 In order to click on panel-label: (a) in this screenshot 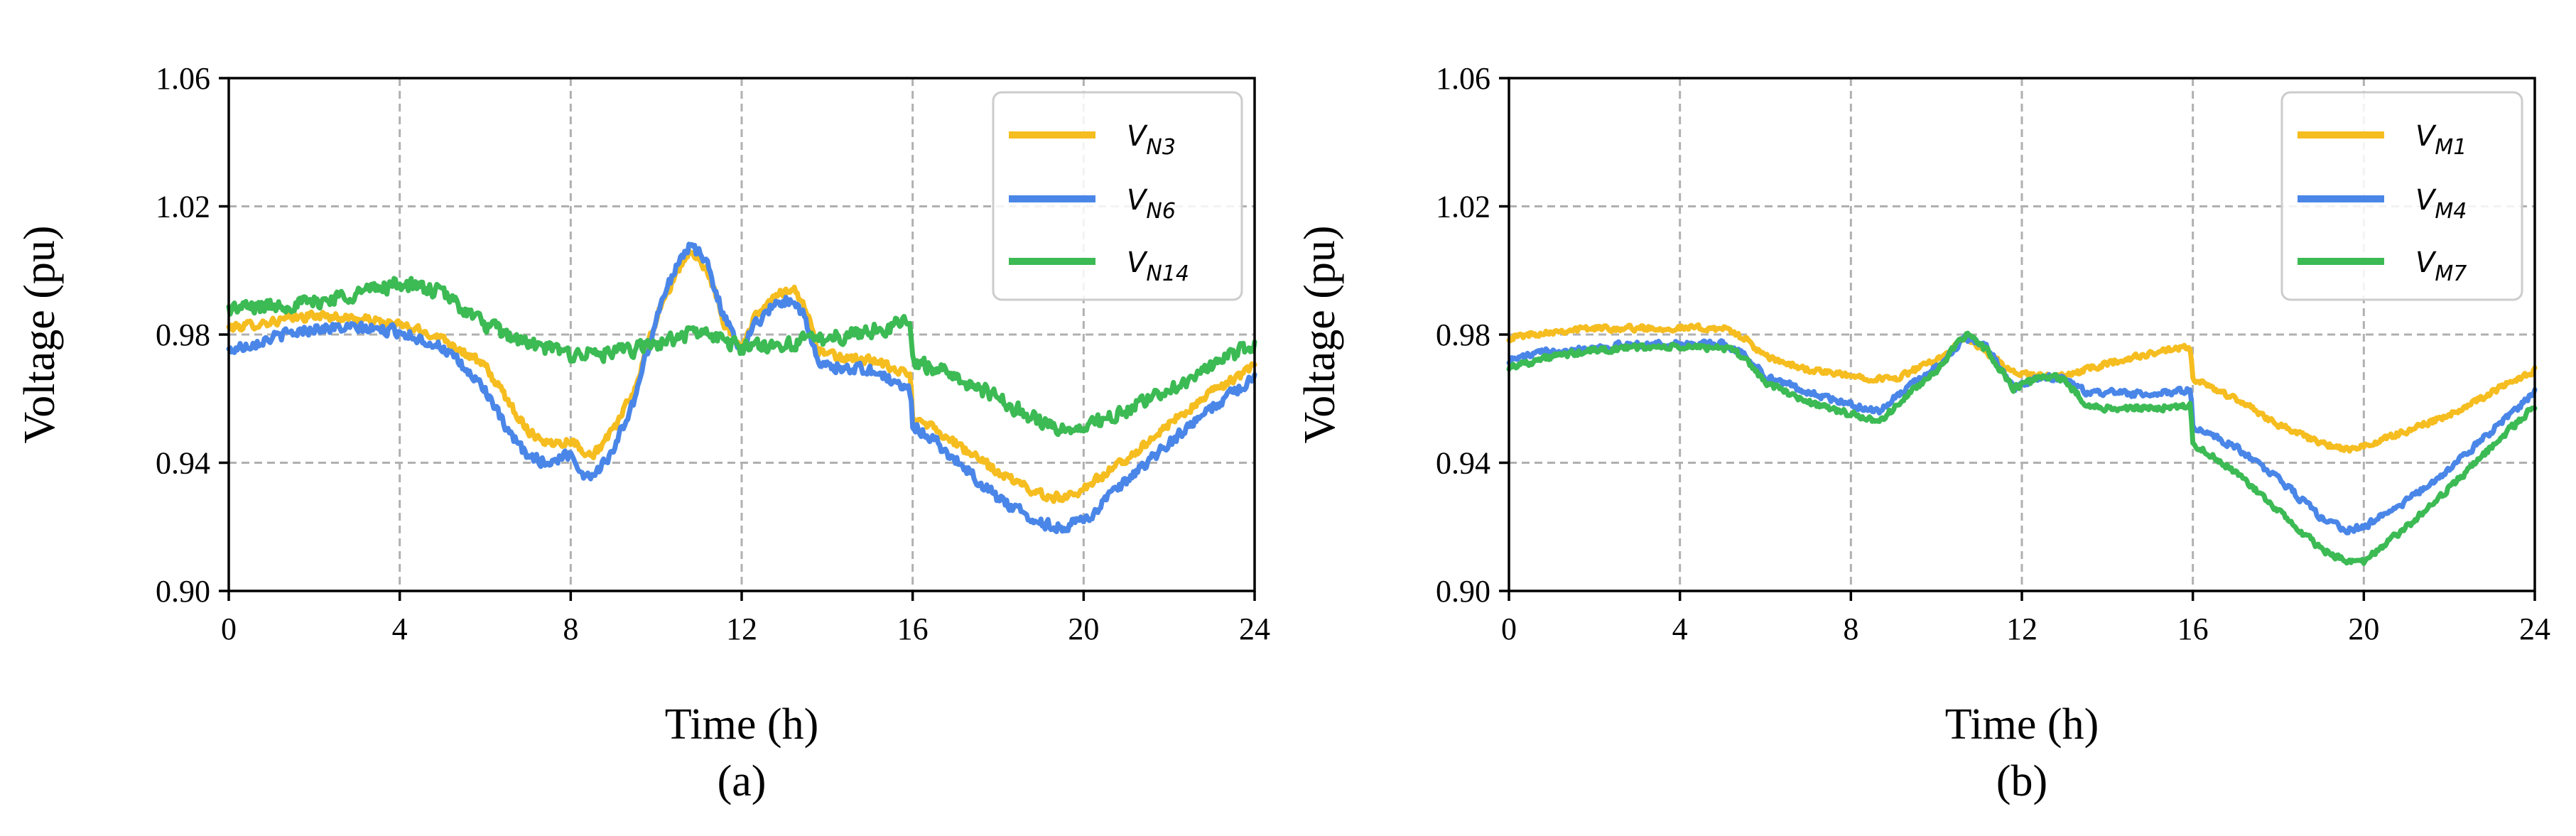, I will do `click(742, 781)`.